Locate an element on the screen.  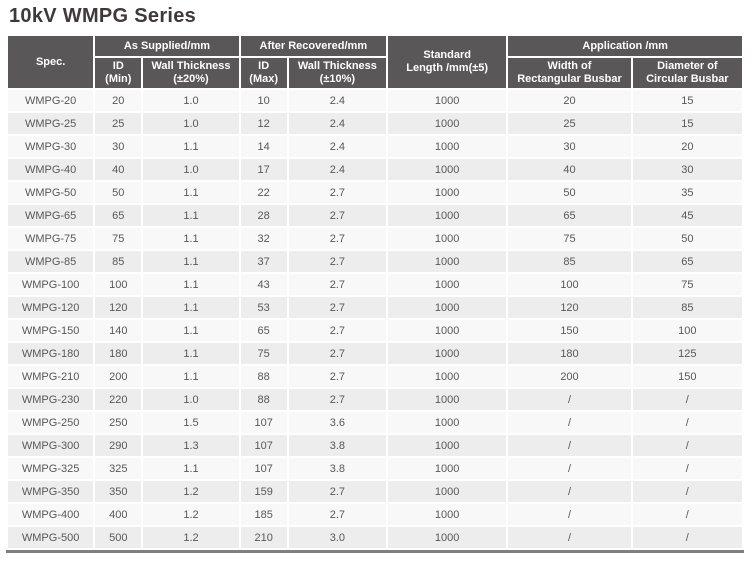
table-cell: 185 is located at coordinates (263, 514).